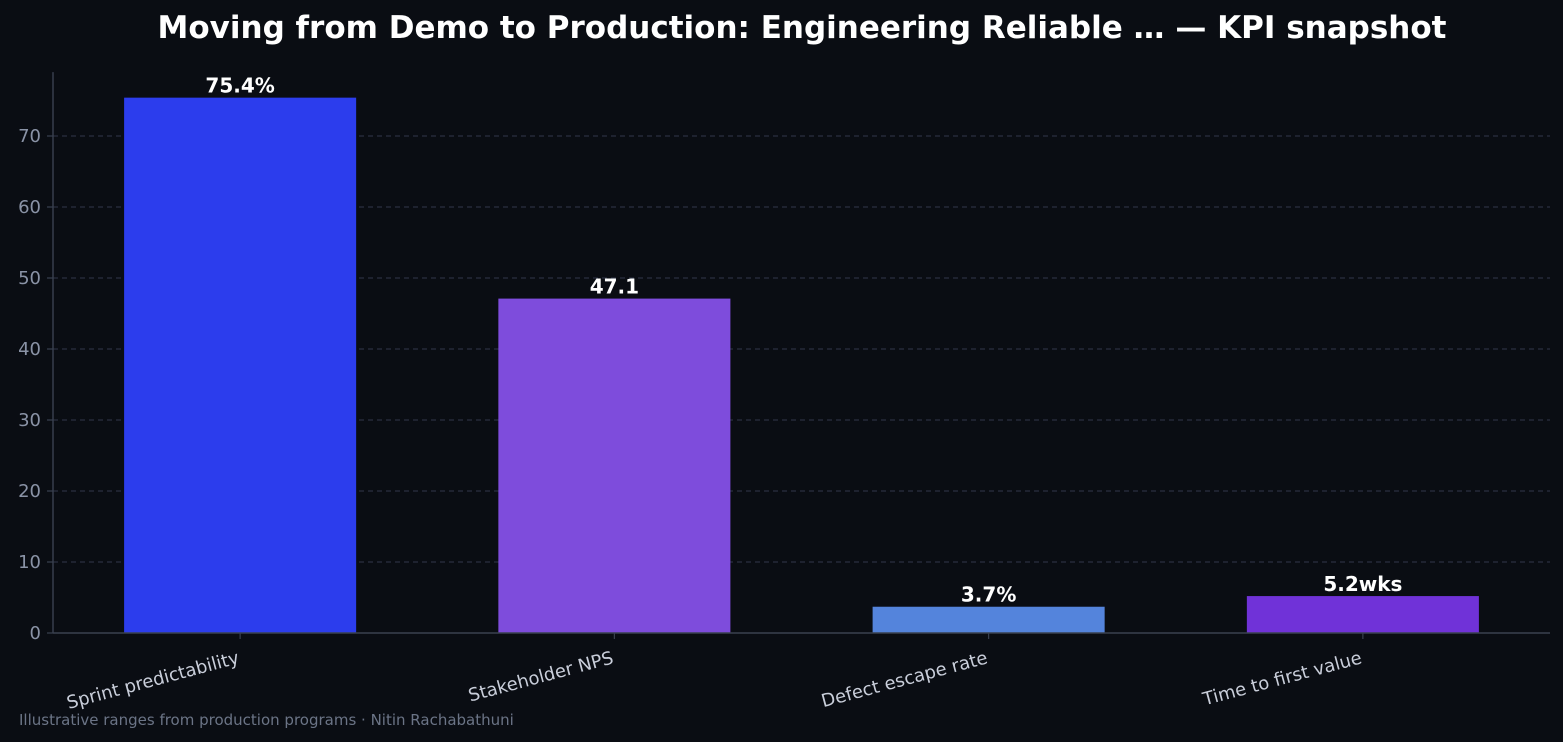 This screenshot has height=742, width=1563. I want to click on x-tick-label: Defect escape rate, so click(904, 680).